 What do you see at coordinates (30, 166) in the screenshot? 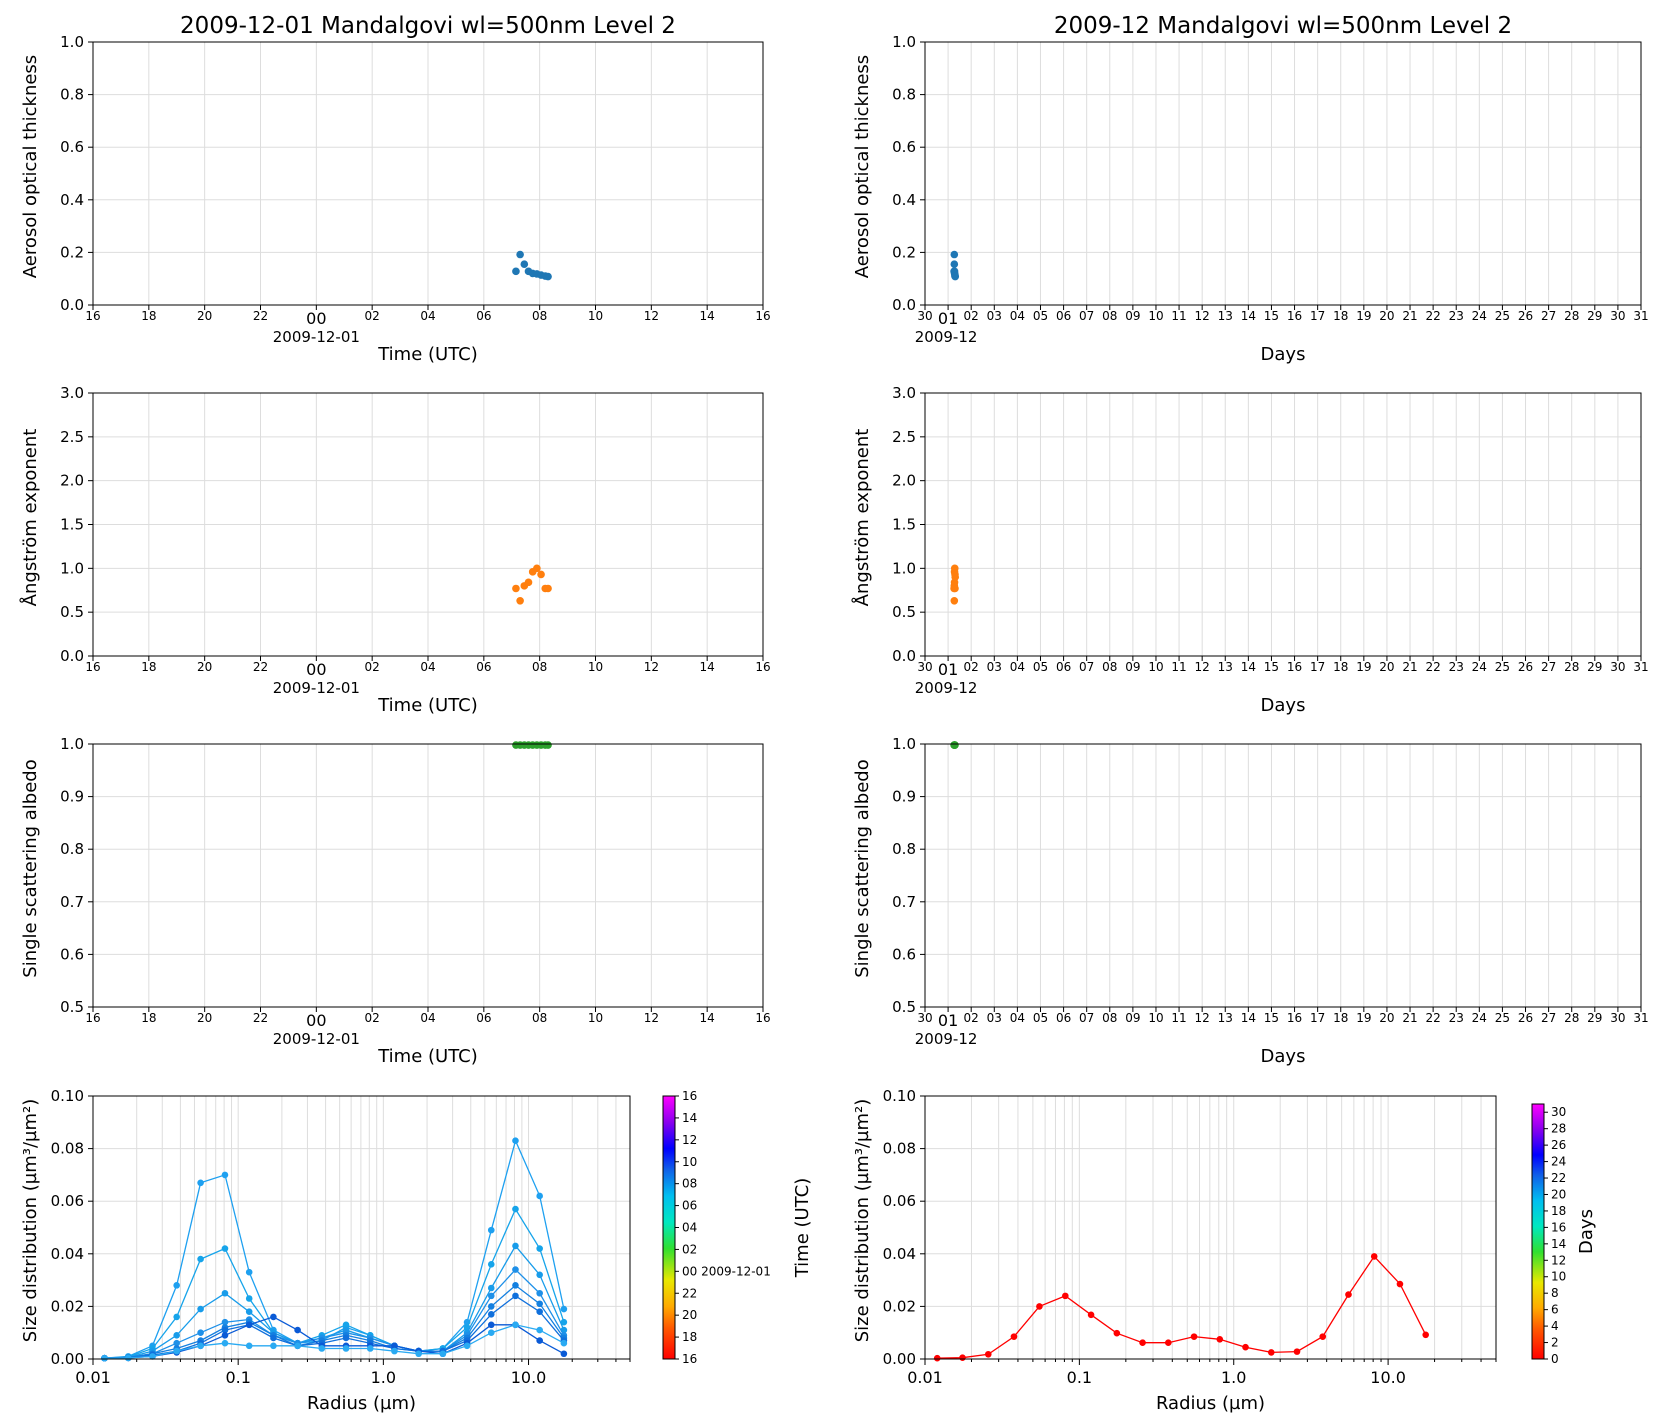
I see `y-axis-label: Aerosol optical thickness` at bounding box center [30, 166].